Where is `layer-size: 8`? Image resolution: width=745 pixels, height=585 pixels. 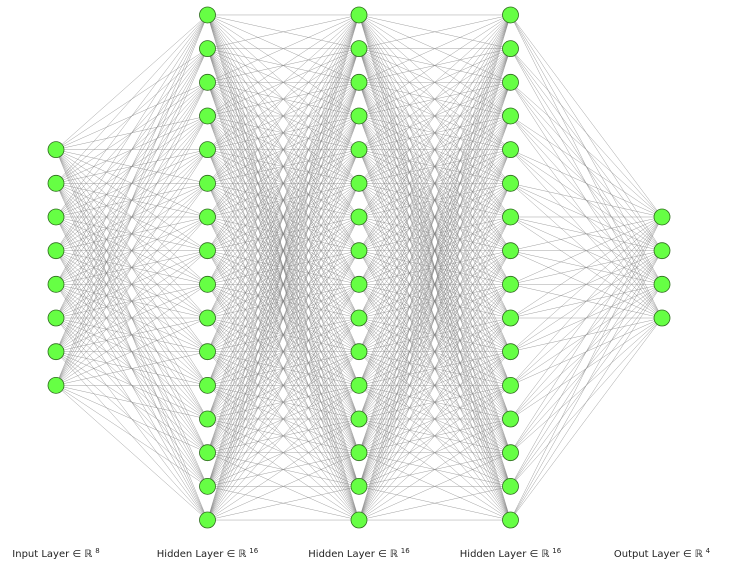 layer-size: 8 is located at coordinates (97, 551).